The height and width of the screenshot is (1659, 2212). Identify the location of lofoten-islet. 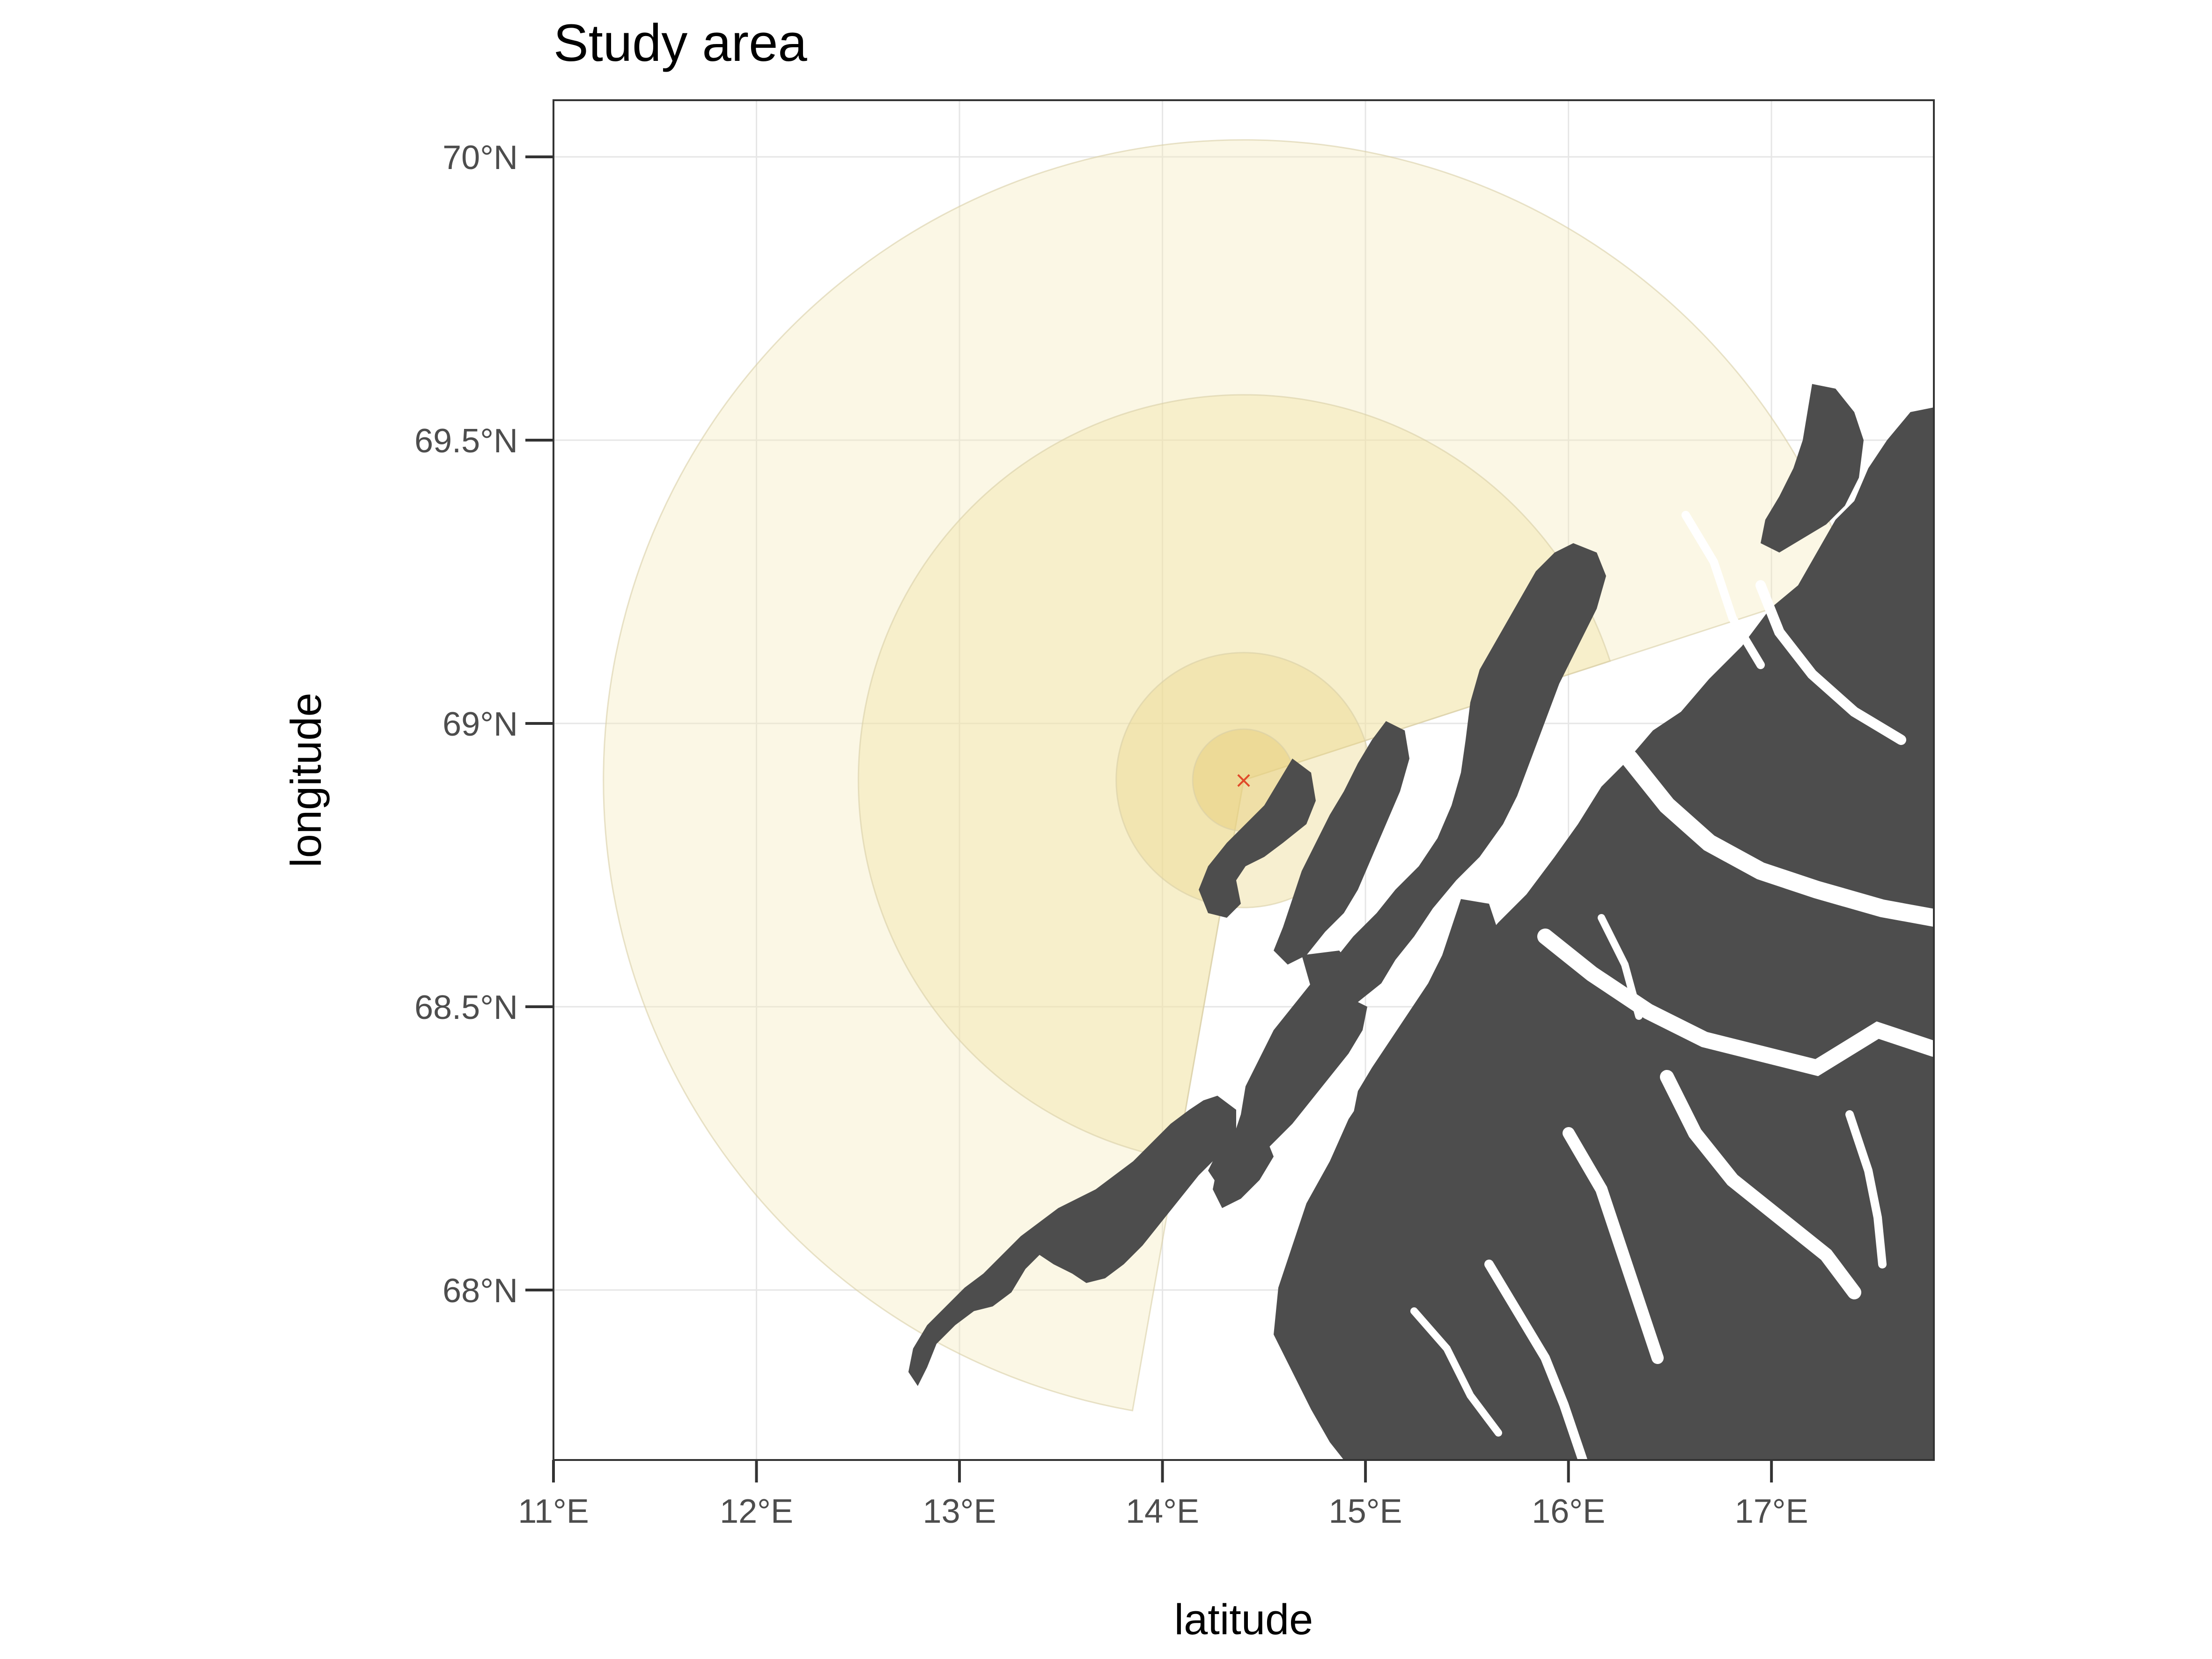
(1330, 972).